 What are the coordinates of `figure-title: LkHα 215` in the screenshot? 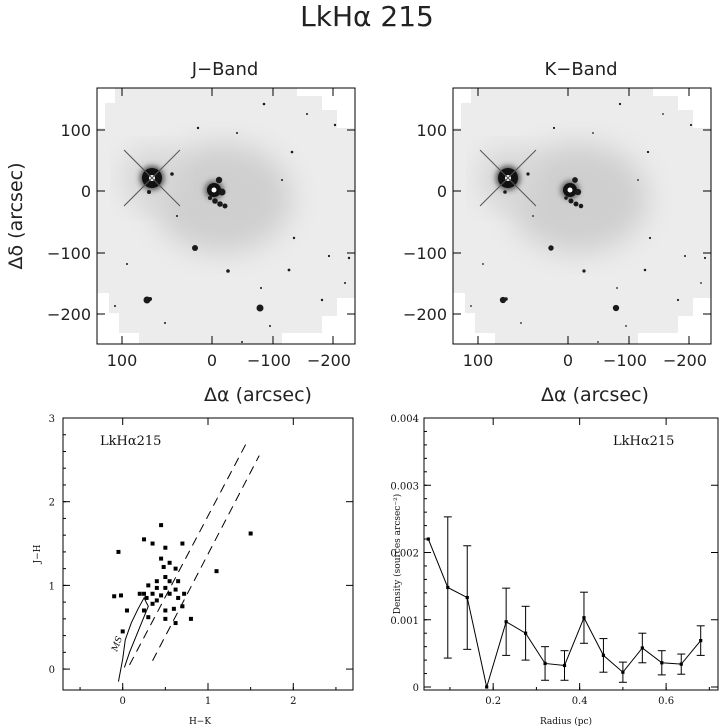 It's located at (367, 16).